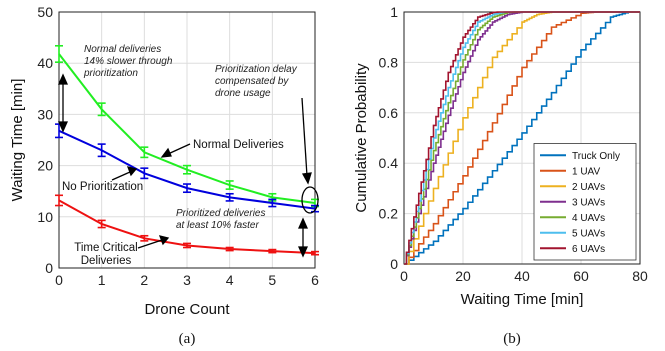 Image resolution: width=665 pixels, height=351 pixels. I want to click on legend-label: 4 UAVs, so click(588, 218).